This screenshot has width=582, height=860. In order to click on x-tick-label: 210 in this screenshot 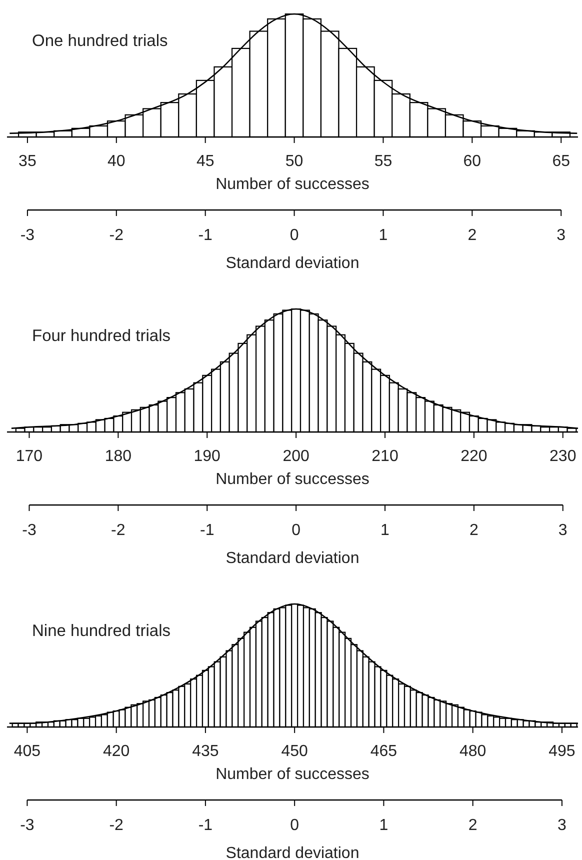, I will do `click(385, 456)`.